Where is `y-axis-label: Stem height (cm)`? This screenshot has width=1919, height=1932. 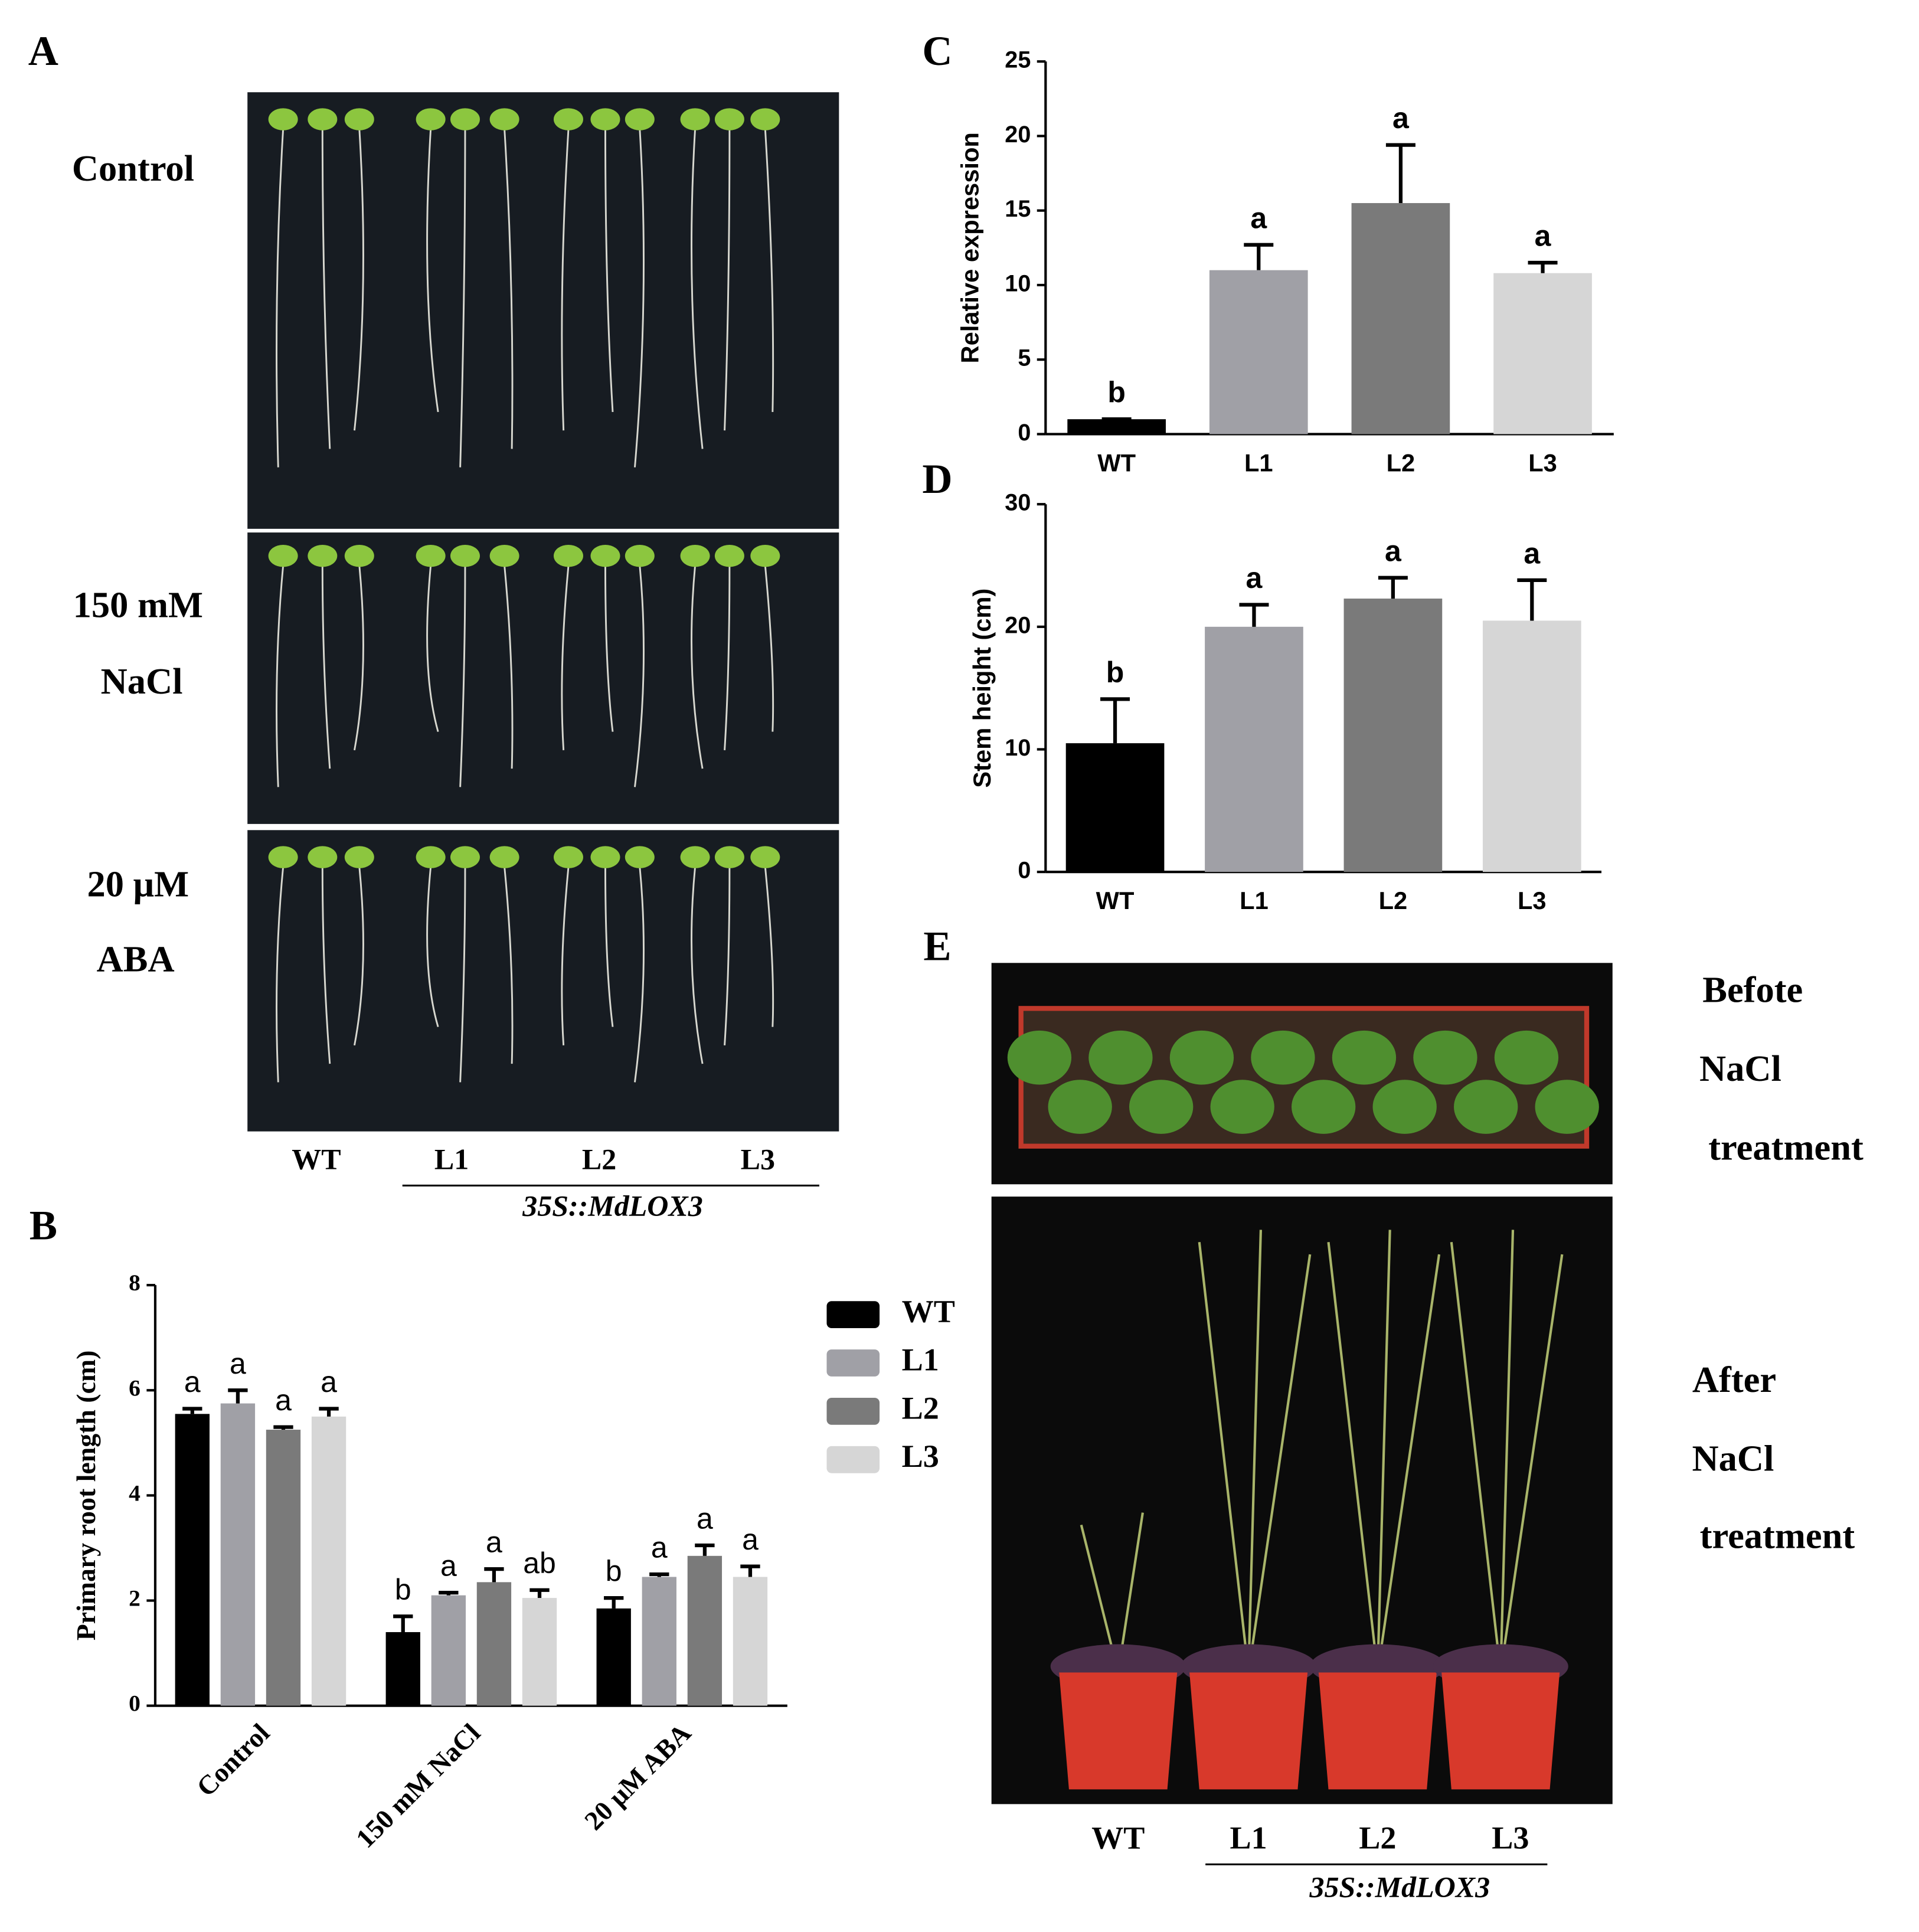 y-axis-label: Stem height (cm) is located at coordinates (982, 688).